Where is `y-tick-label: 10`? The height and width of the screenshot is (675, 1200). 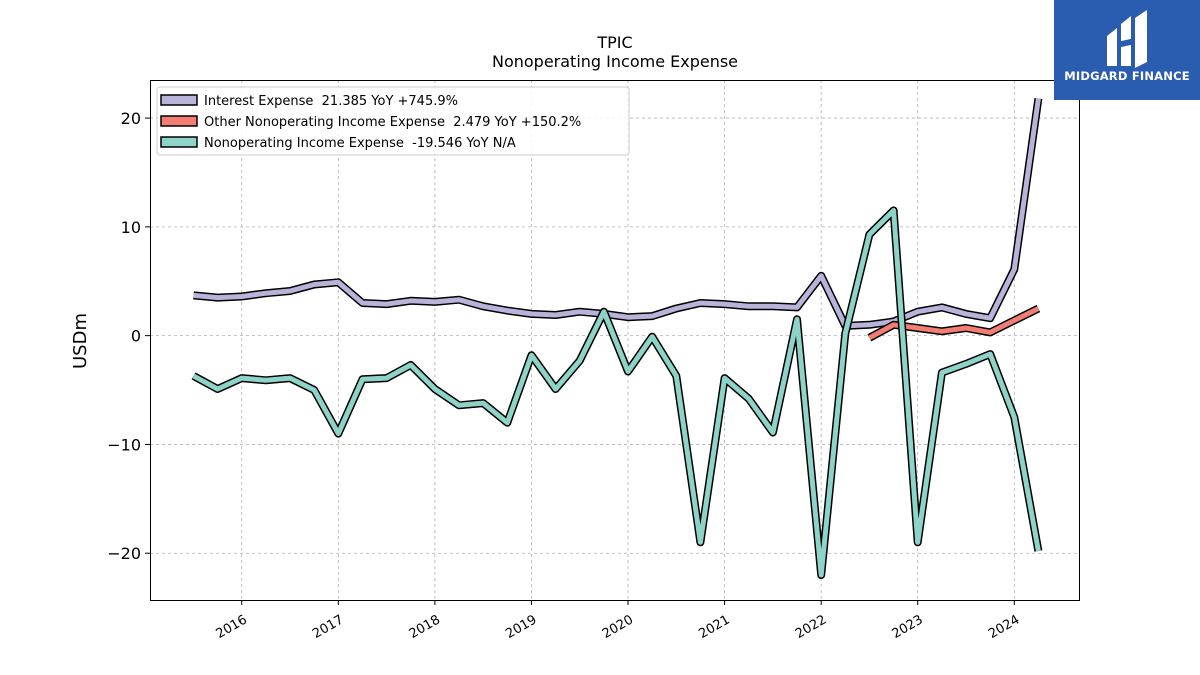
y-tick-label: 10 is located at coordinates (131, 227).